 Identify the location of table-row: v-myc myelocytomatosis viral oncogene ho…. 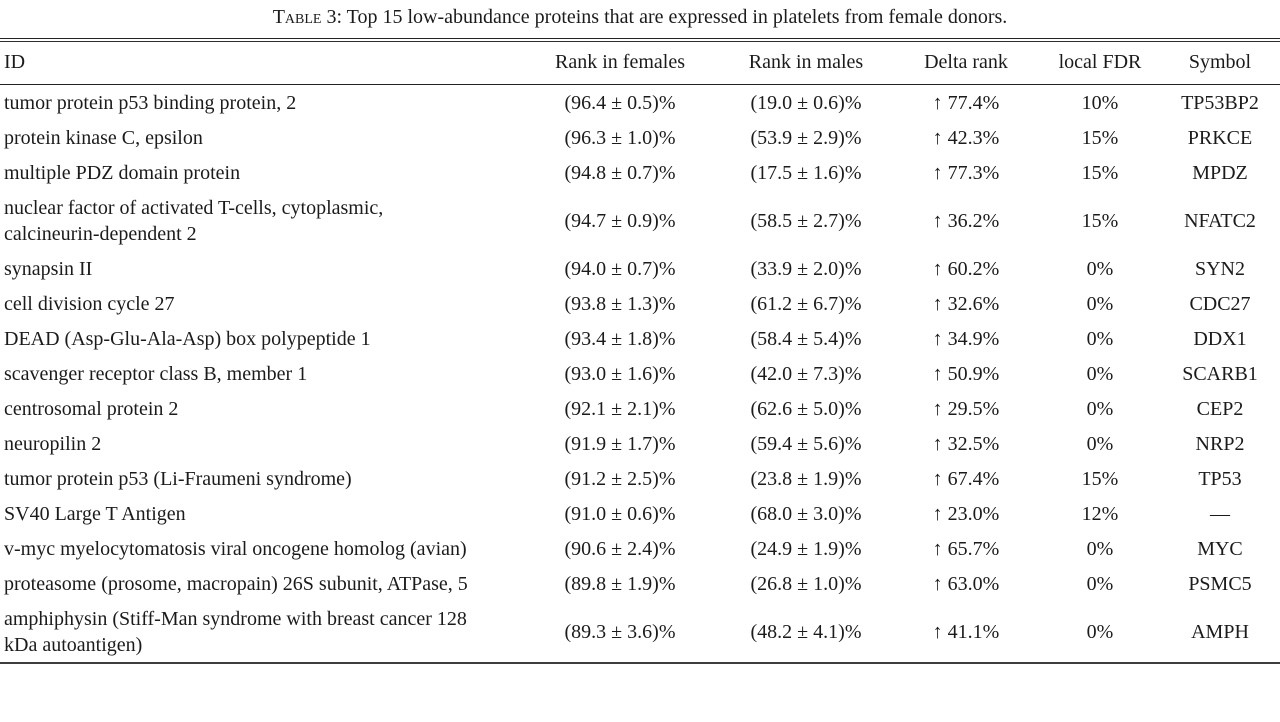
(640, 548).